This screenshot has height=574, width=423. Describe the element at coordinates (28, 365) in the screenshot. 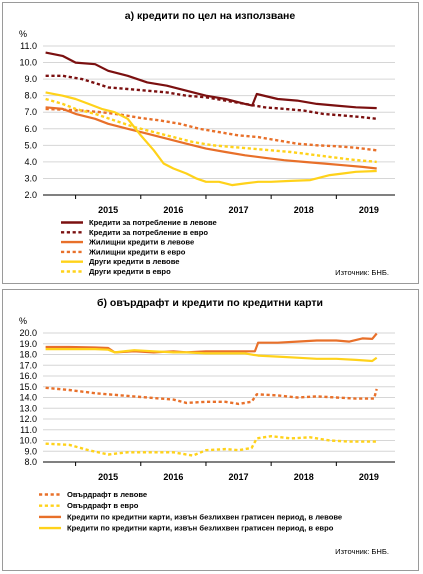

I see `y-tick-label: 17.0` at that location.